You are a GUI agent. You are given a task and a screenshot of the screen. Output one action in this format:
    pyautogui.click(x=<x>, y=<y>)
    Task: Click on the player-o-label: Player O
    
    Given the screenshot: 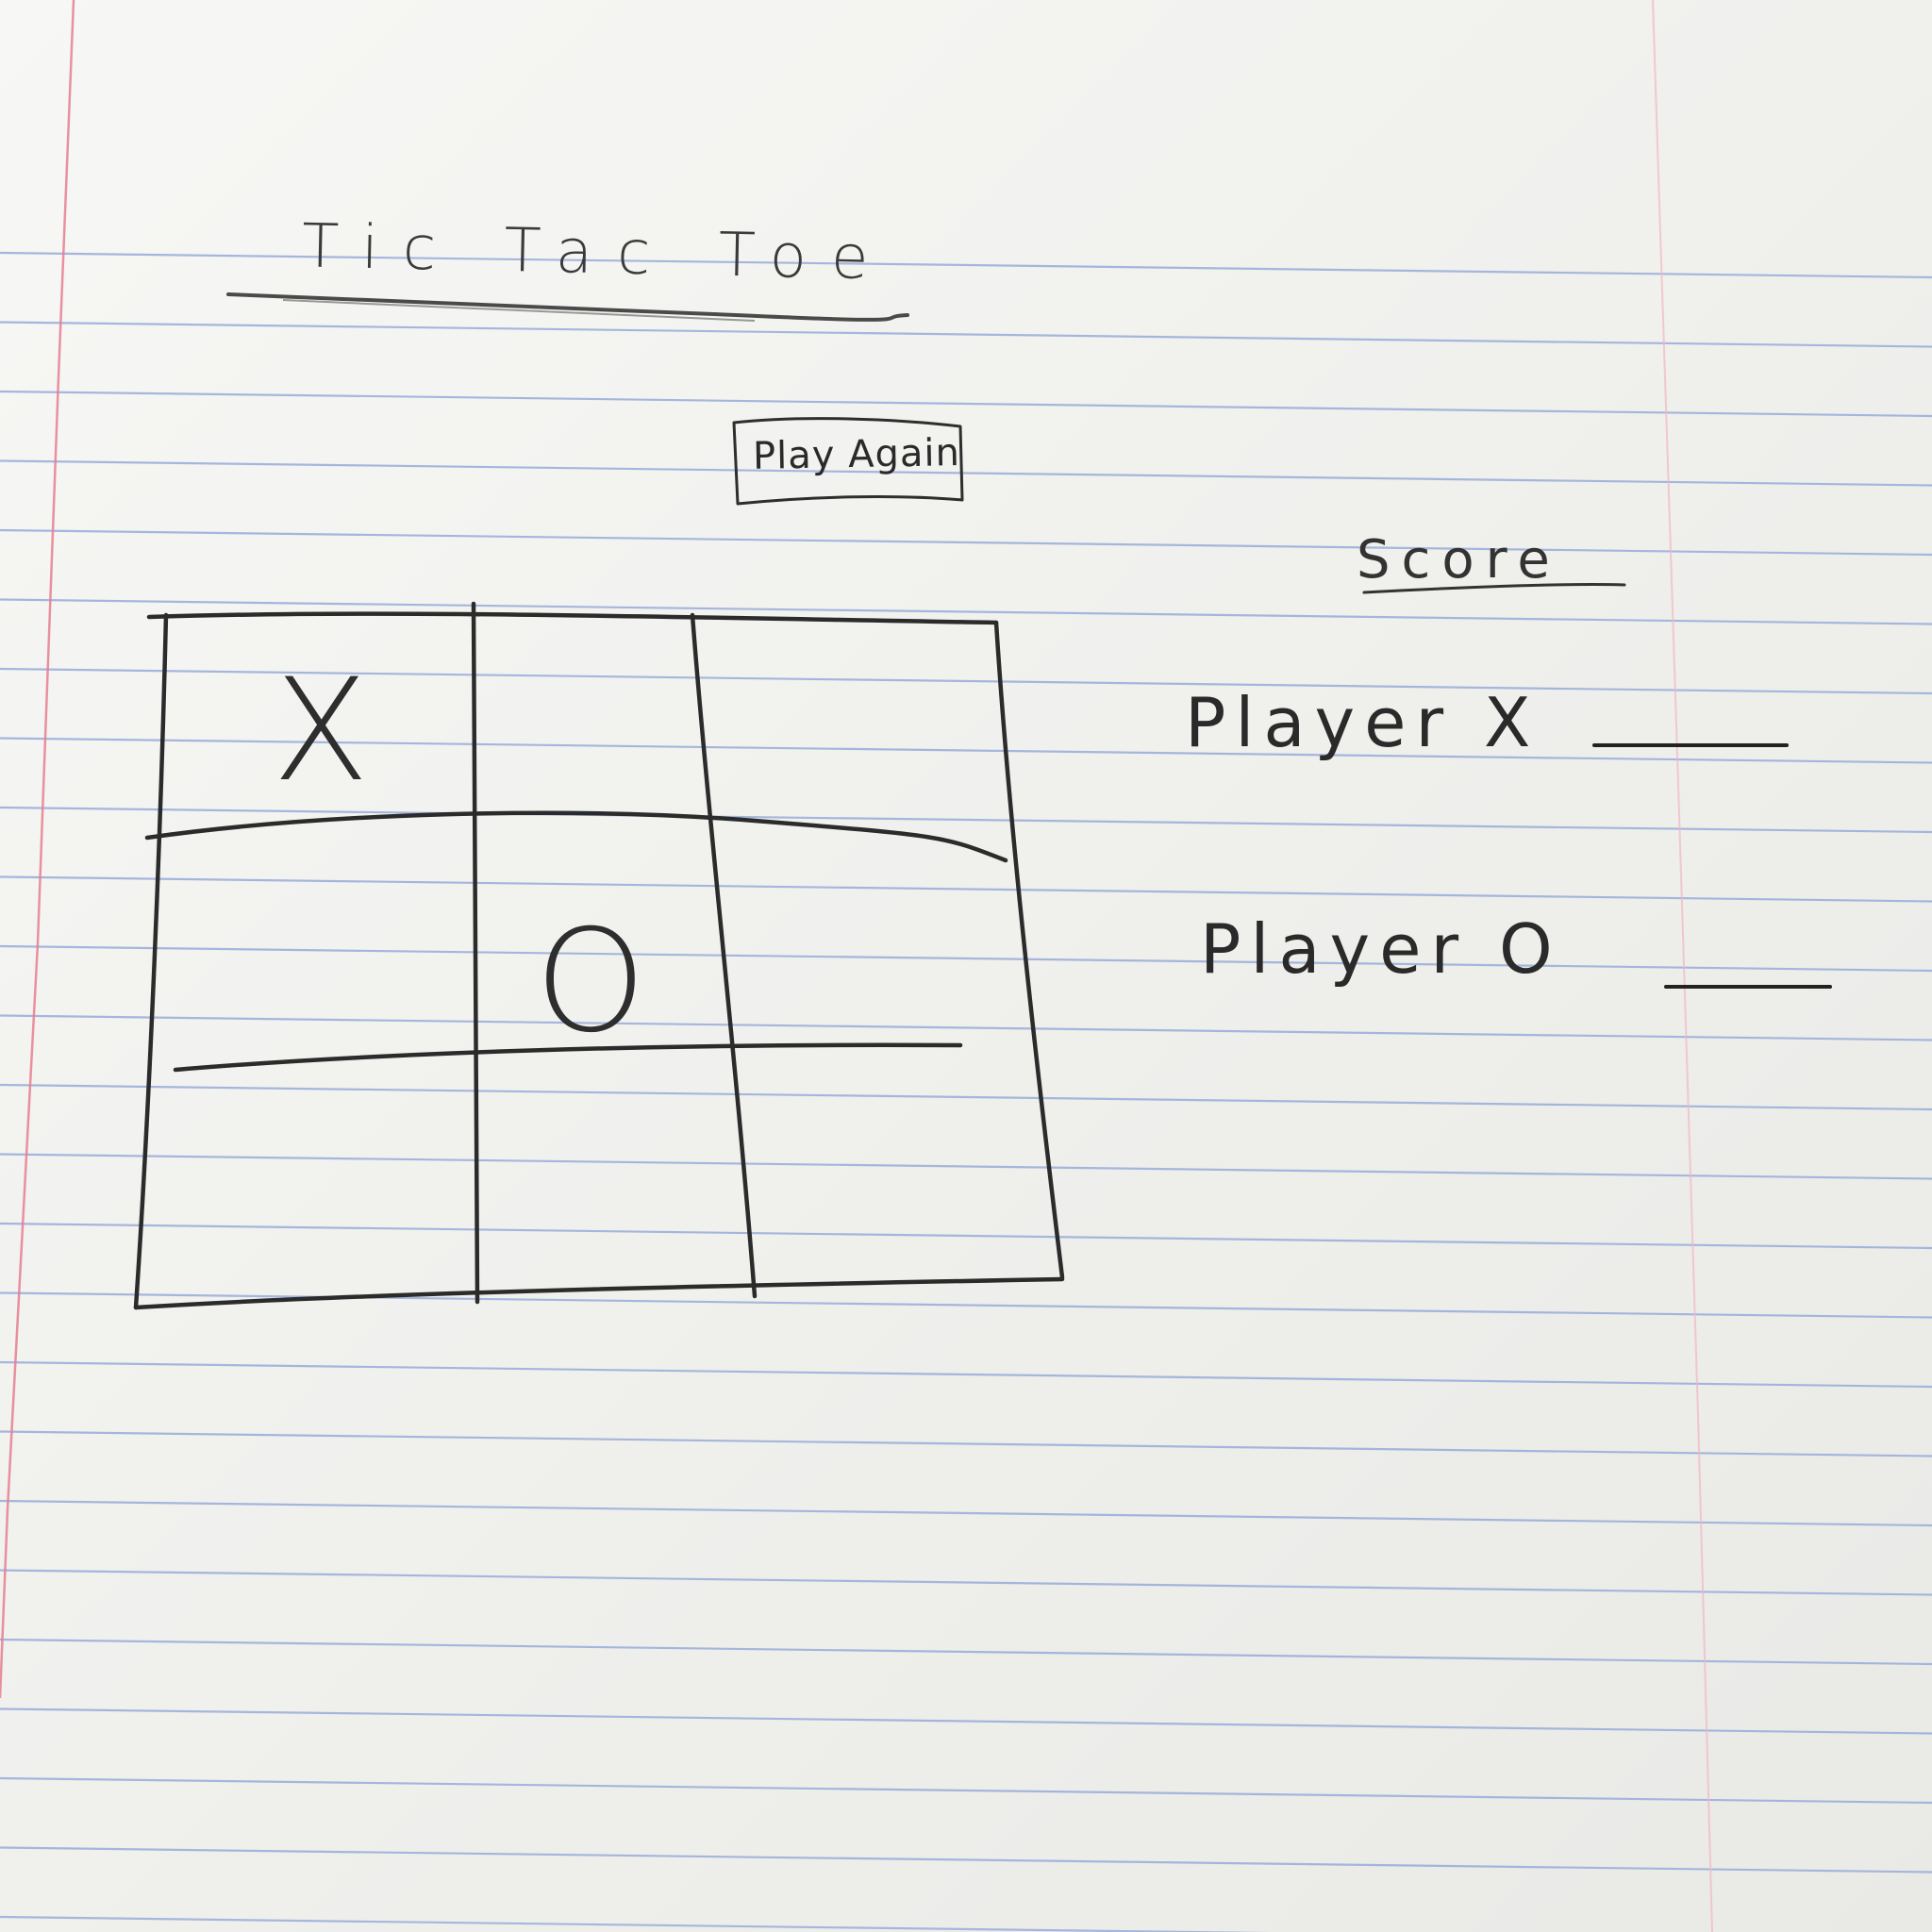 What is the action you would take?
    pyautogui.click(x=1381, y=949)
    